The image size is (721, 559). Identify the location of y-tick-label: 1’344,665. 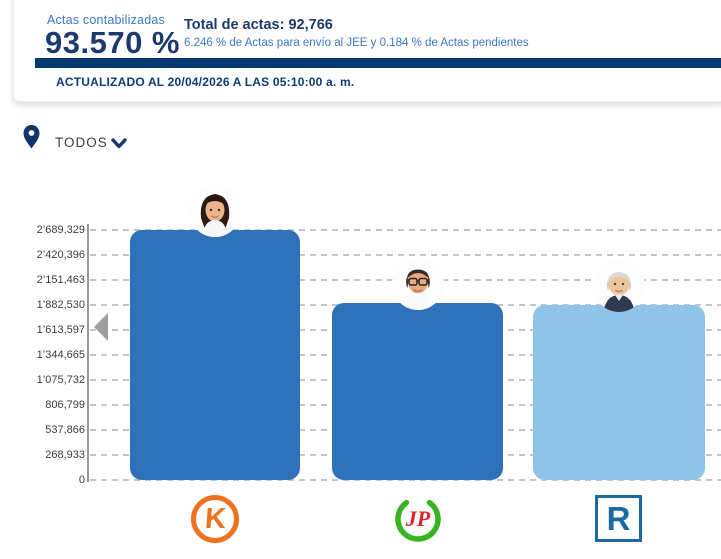
(60, 355).